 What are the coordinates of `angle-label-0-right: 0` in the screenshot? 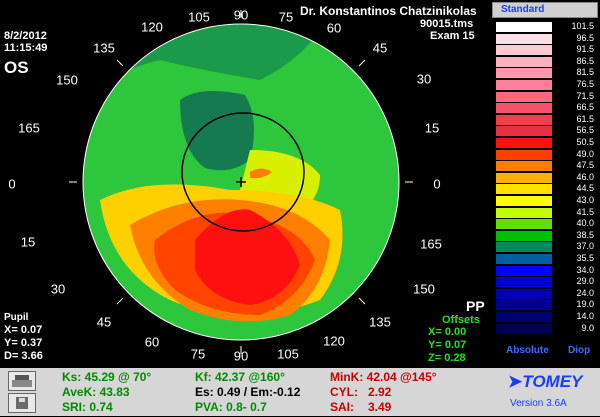 It's located at (437, 184).